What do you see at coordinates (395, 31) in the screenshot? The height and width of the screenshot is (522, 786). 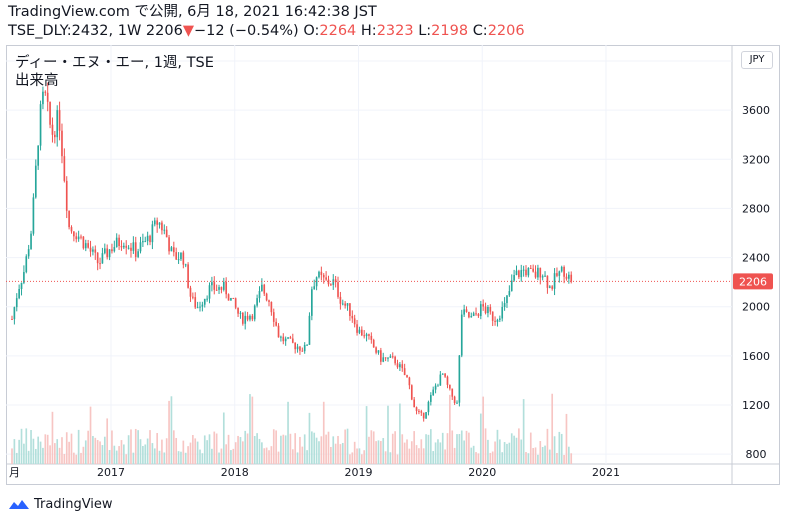 I see `high-value: 2323` at bounding box center [395, 31].